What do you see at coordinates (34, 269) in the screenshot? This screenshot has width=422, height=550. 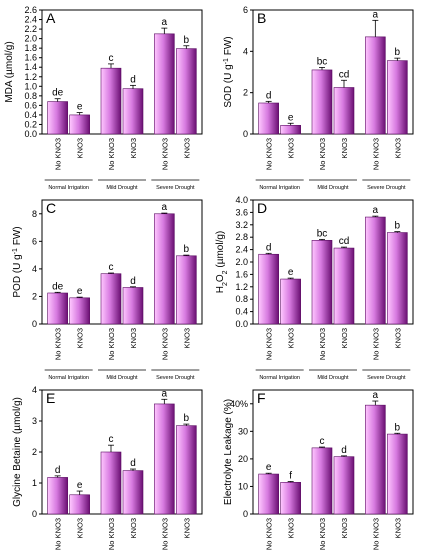 I see `y-tick-label: 4` at bounding box center [34, 269].